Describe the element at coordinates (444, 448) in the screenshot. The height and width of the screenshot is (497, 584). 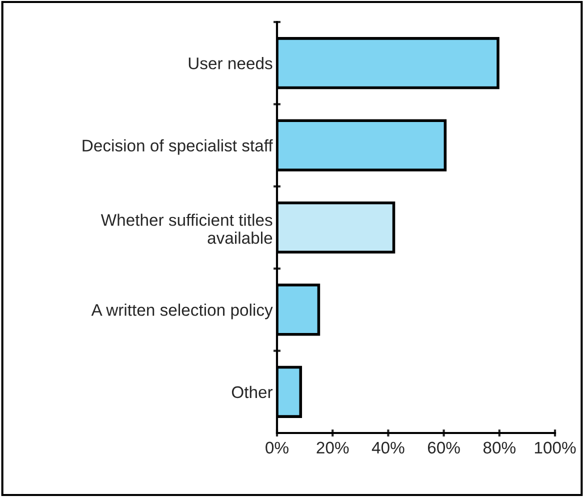
I see `x-tick-label: 60%` at that location.